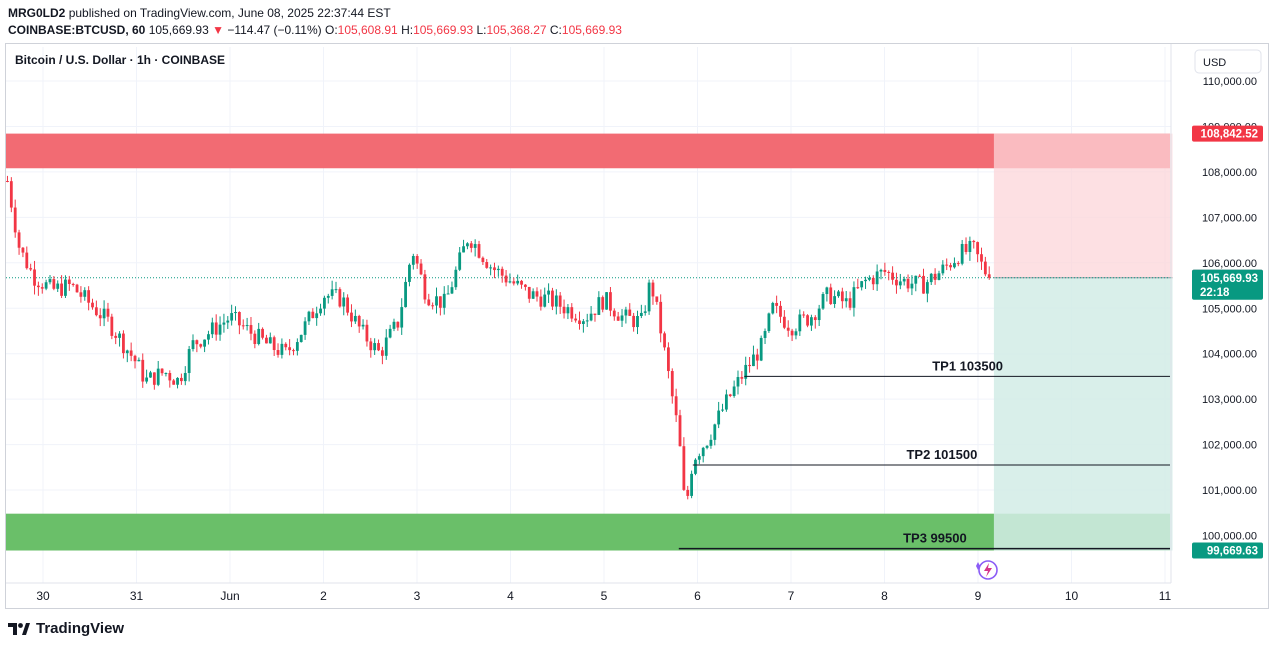 The image size is (1275, 647). What do you see at coordinates (941, 454) in the screenshot?
I see `target-label-2: TP2 101500` at bounding box center [941, 454].